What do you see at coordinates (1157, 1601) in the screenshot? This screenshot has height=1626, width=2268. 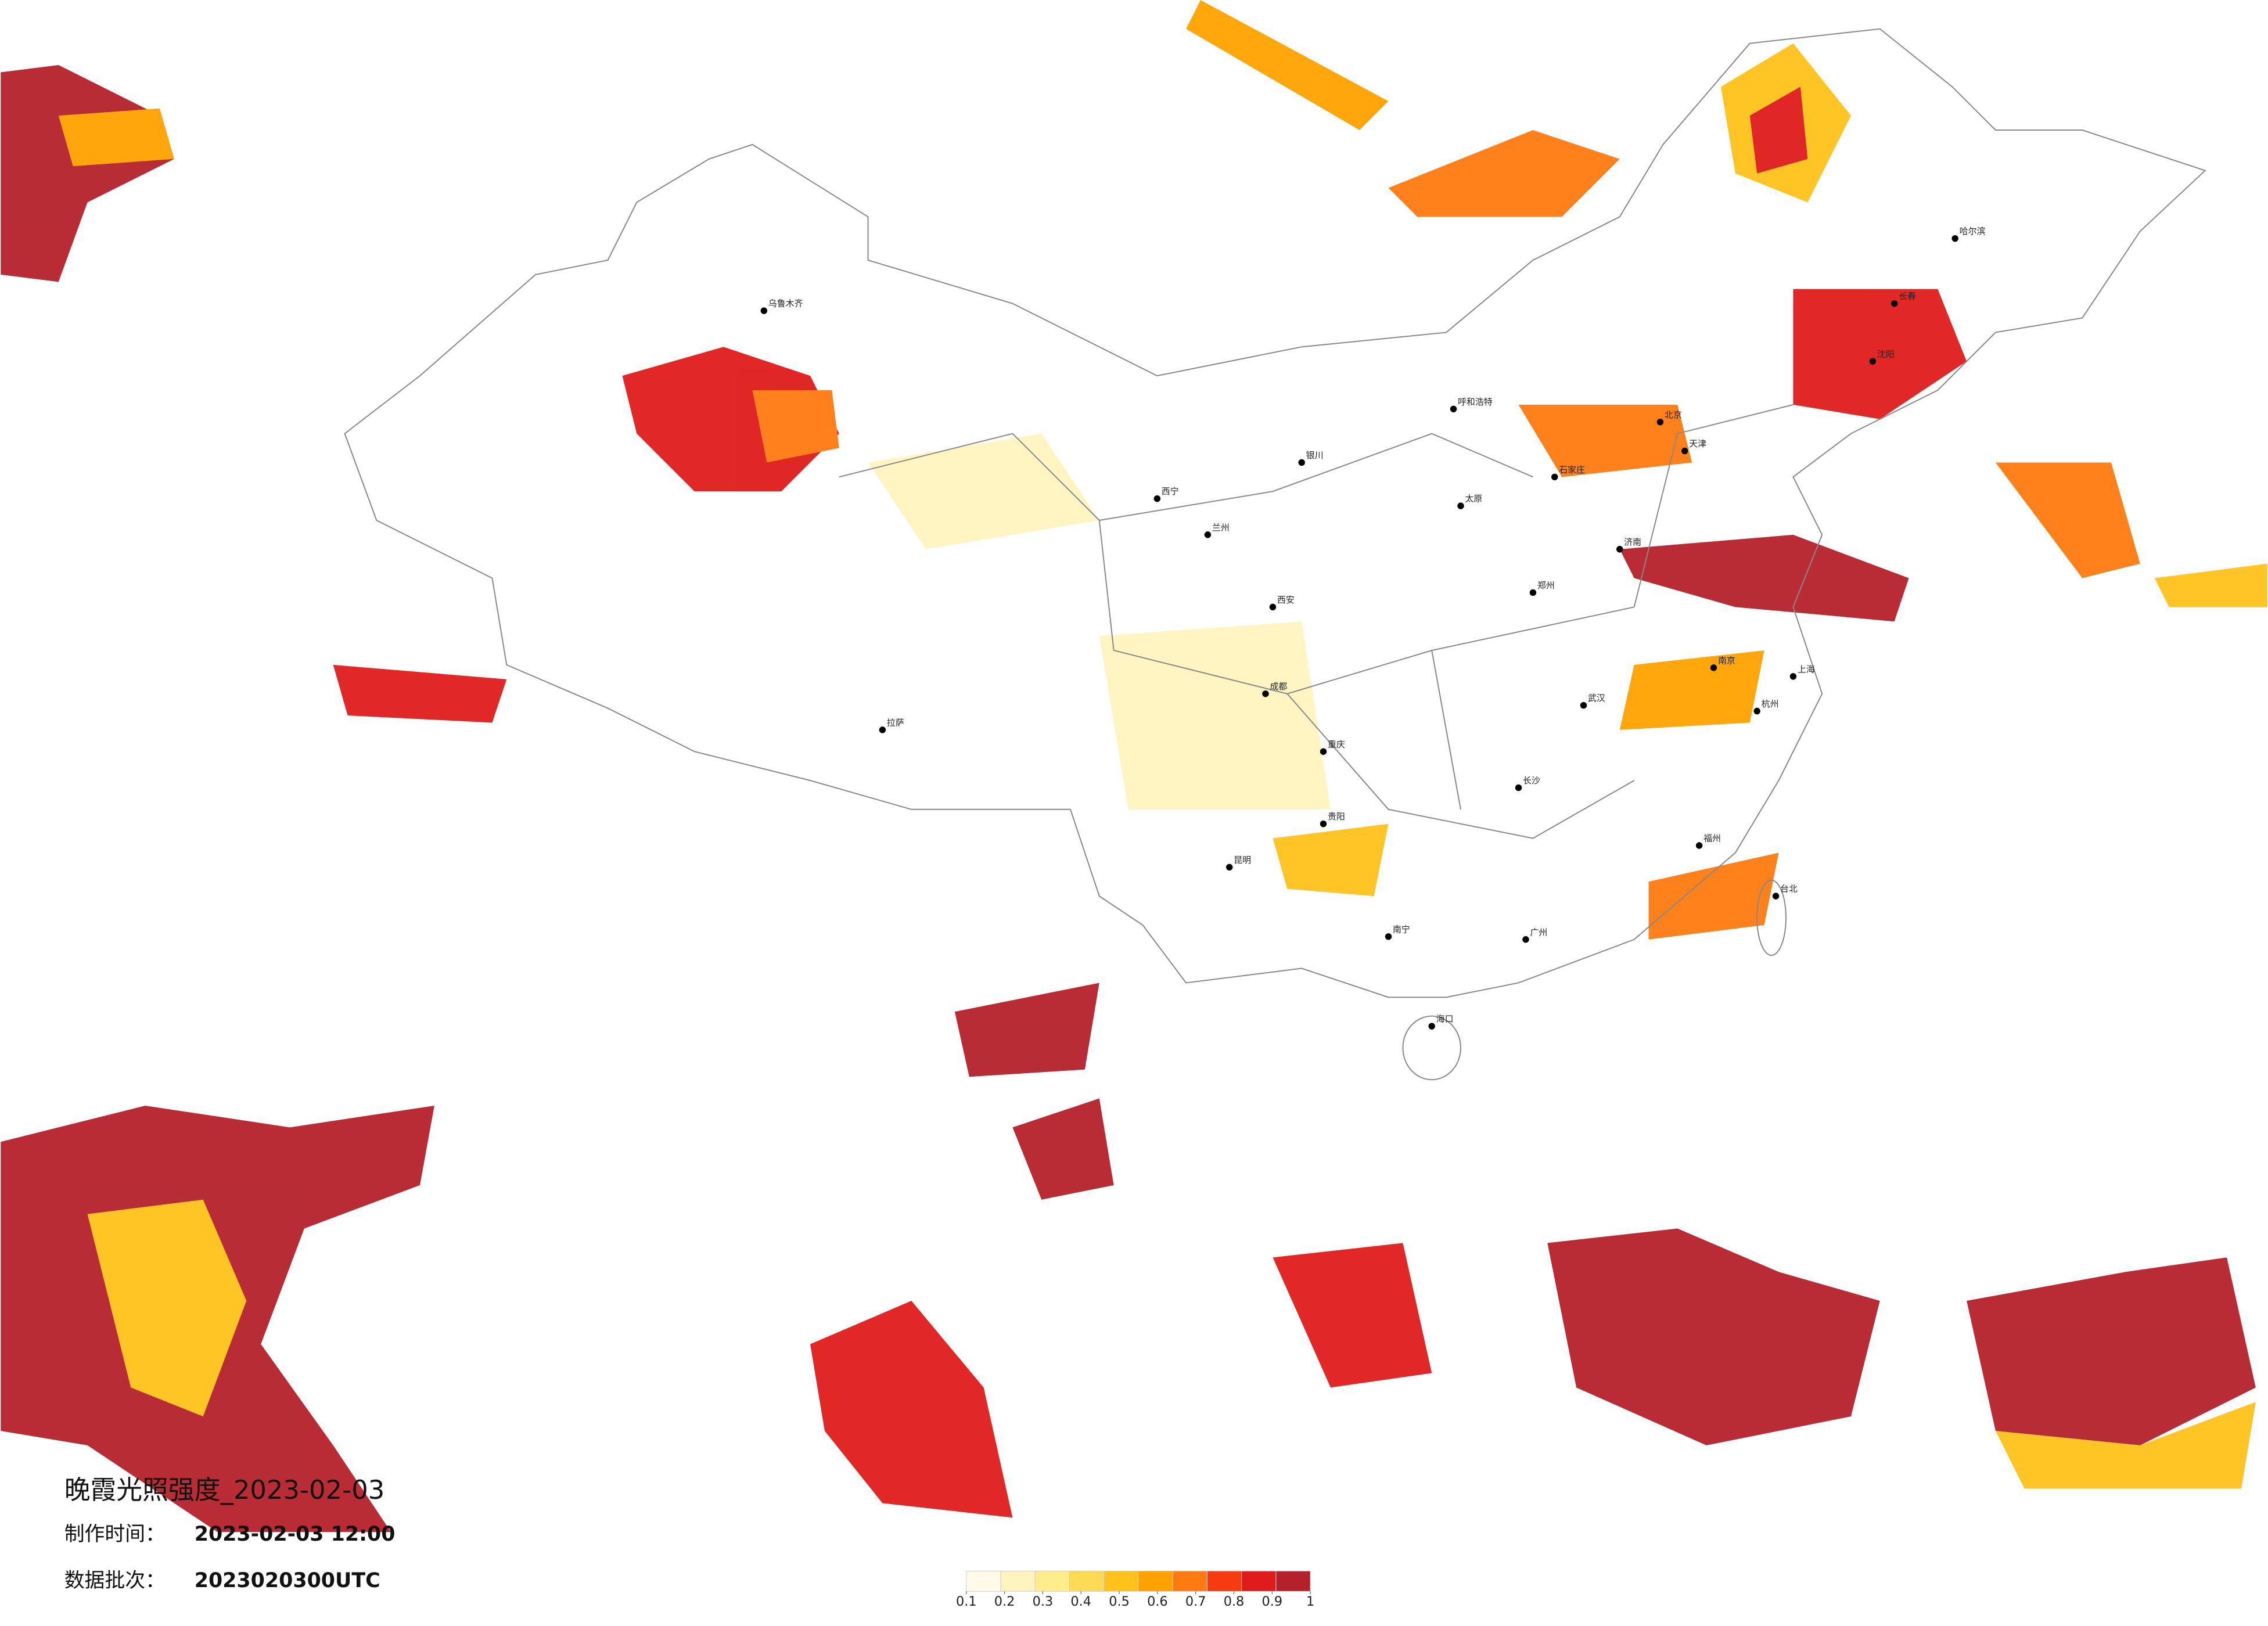 I see `legend-tick-label: 0.6` at bounding box center [1157, 1601].